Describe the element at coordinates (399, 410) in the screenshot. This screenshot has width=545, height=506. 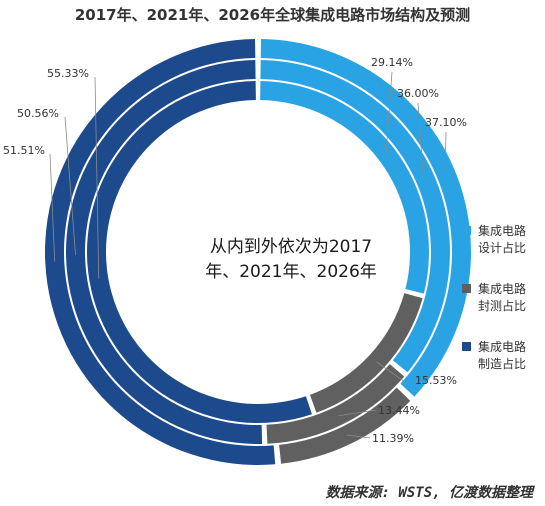
I see `value-label-2-packaging-test: 13.44%` at that location.